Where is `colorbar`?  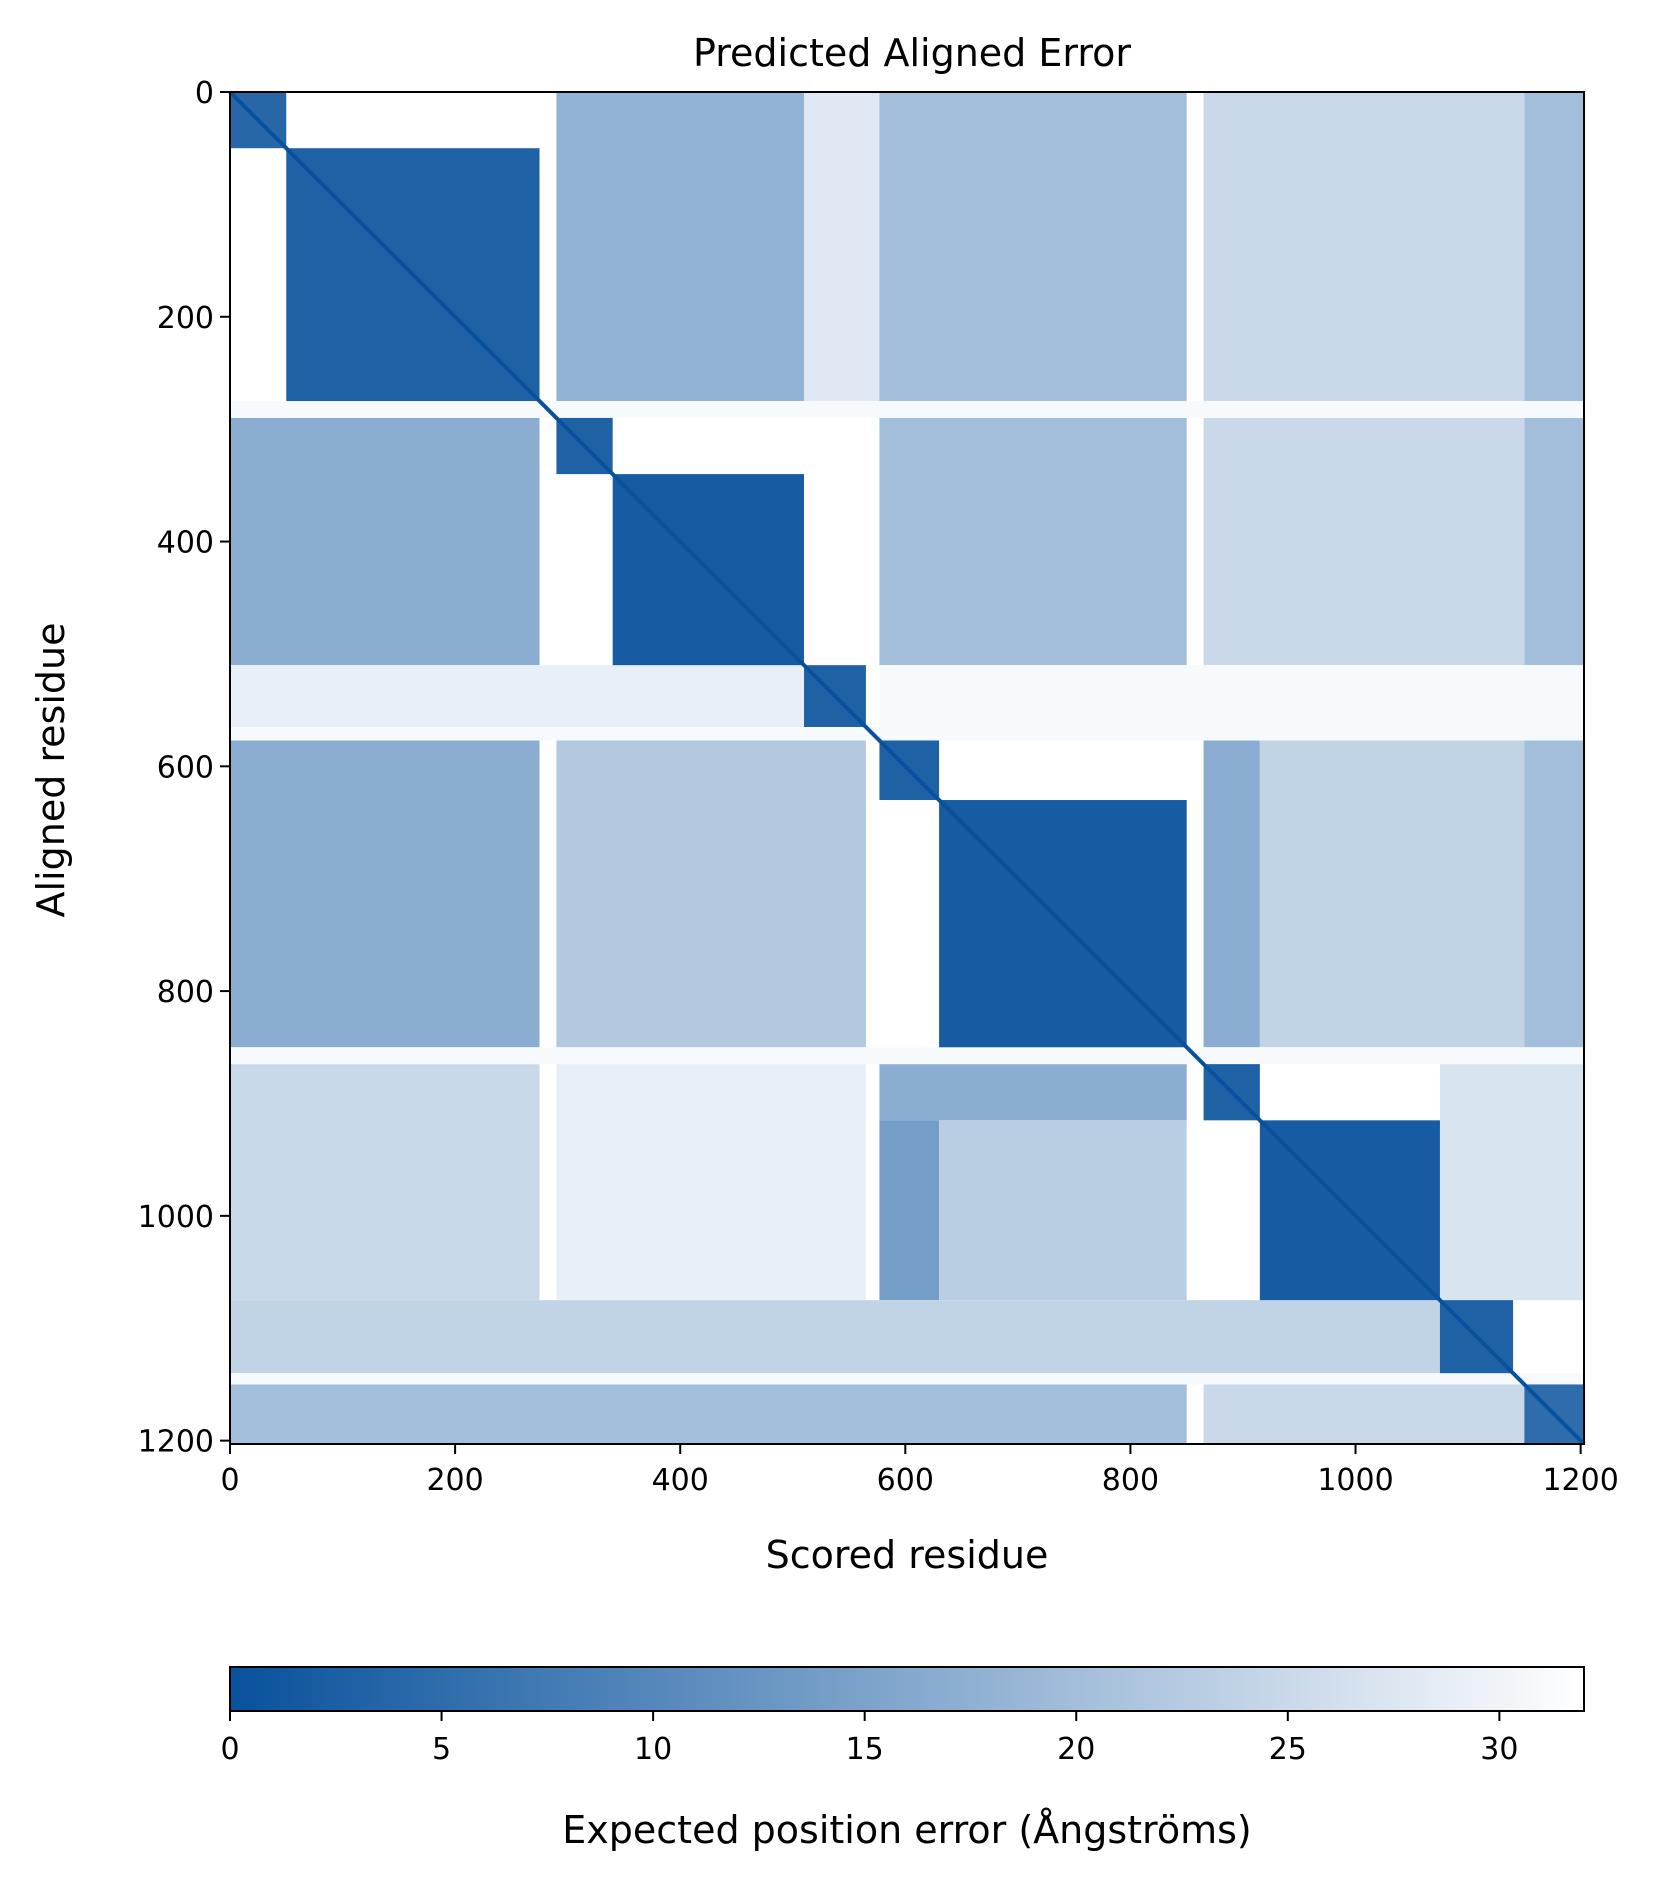
colorbar is located at coordinates (907, 1689).